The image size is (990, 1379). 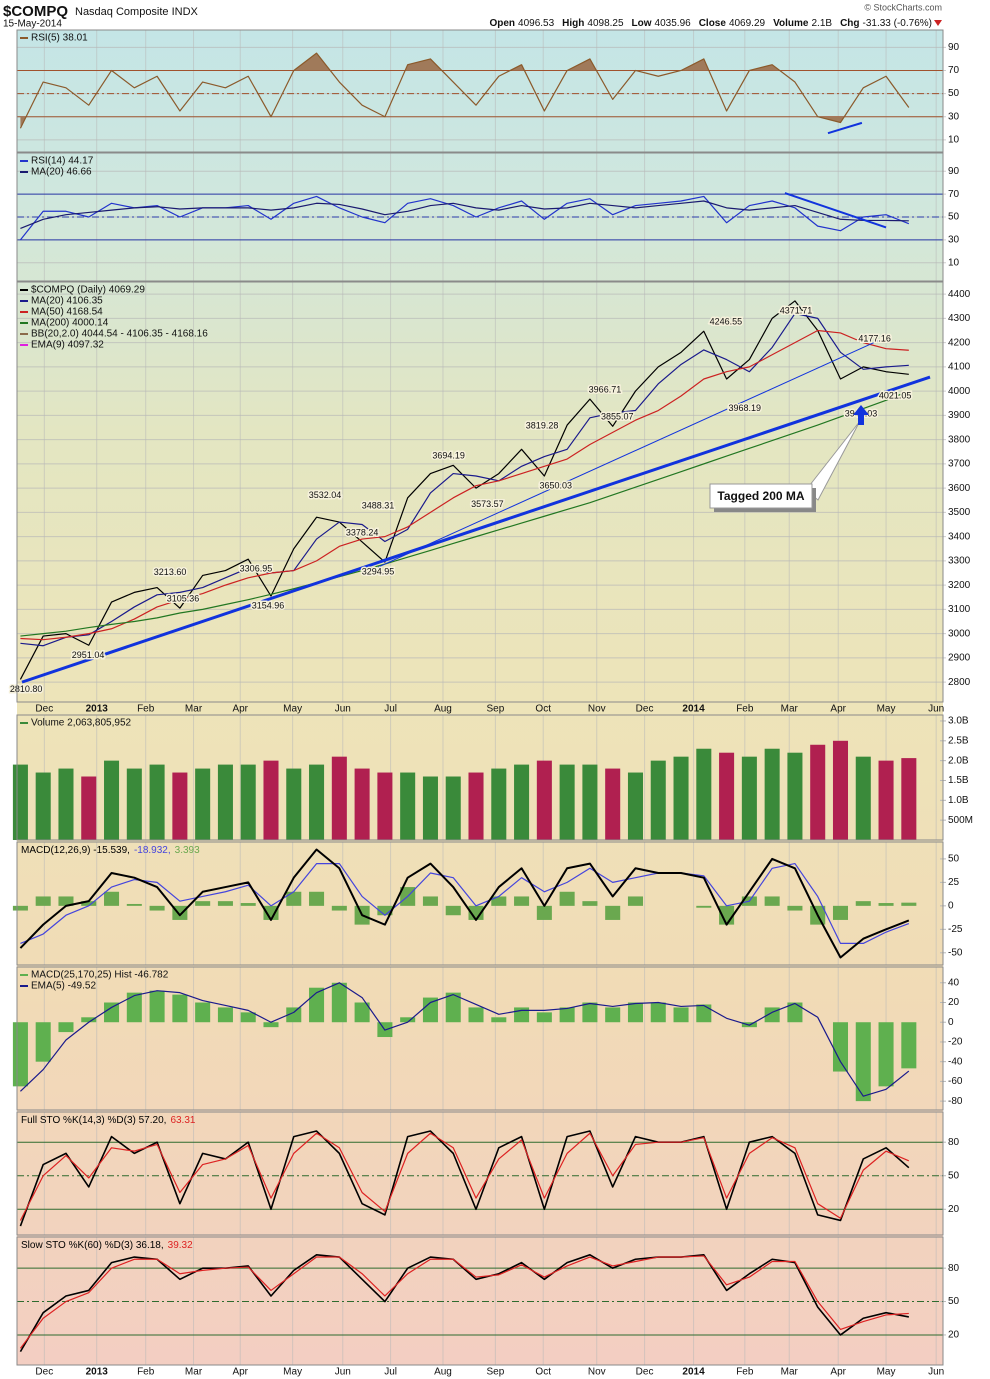 I want to click on legend-entry: 3.393, so click(x=187, y=850).